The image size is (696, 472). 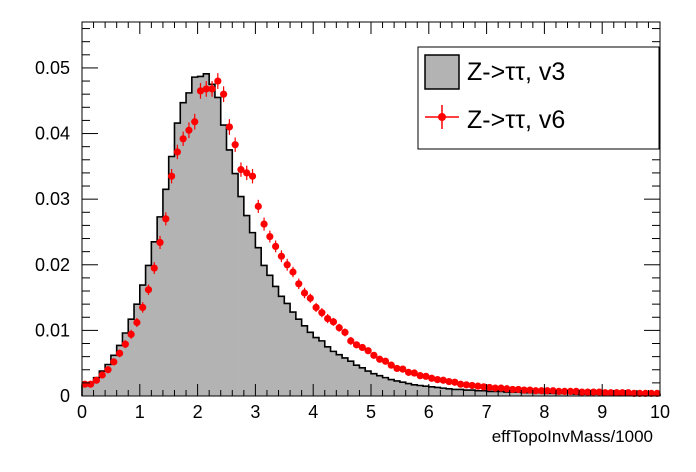 What do you see at coordinates (140, 412) in the screenshot?
I see `x-tick-label: 1` at bounding box center [140, 412].